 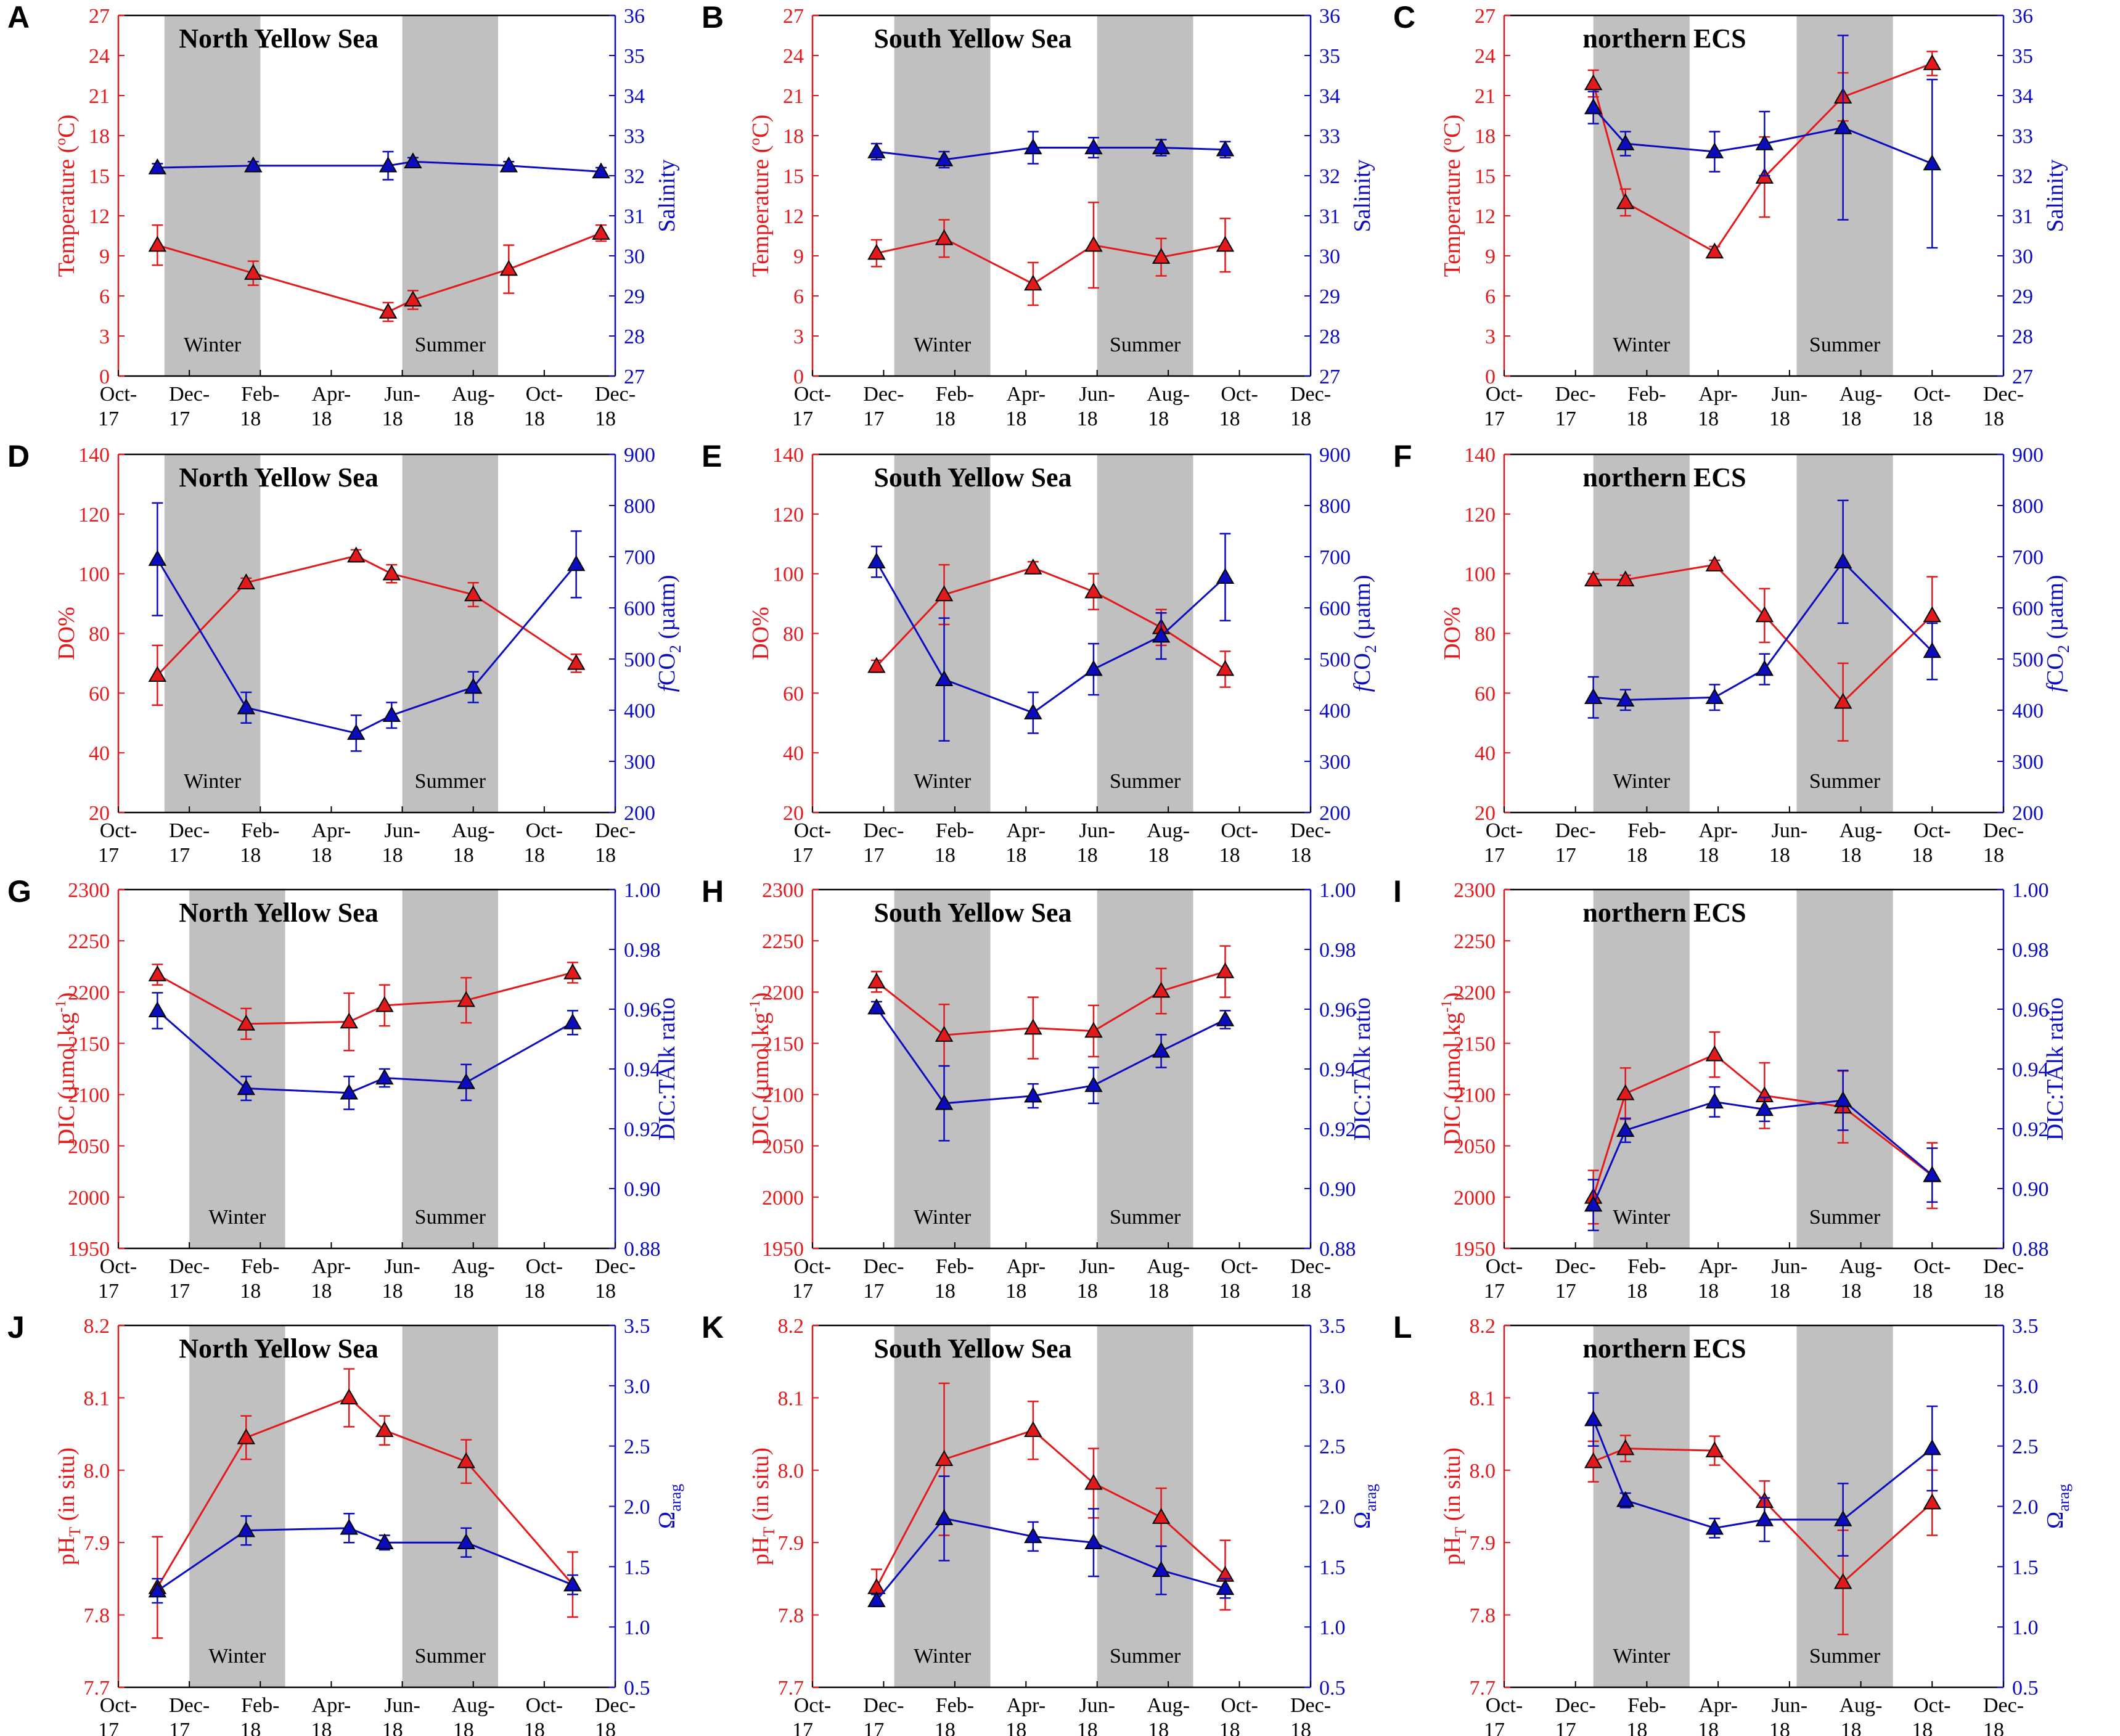 I want to click on right-tick-label: 0.98, so click(x=2030, y=950).